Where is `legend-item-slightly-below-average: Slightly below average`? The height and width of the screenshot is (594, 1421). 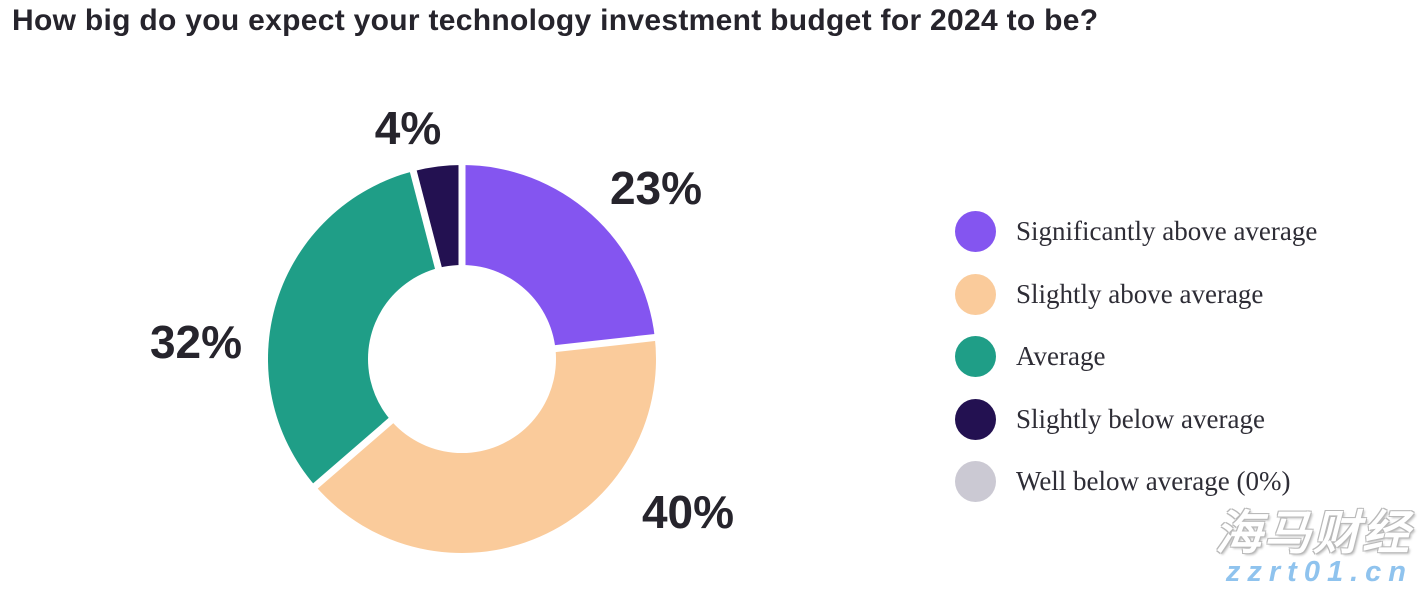 legend-item-slightly-below-average: Slightly below average is located at coordinates (1136, 419).